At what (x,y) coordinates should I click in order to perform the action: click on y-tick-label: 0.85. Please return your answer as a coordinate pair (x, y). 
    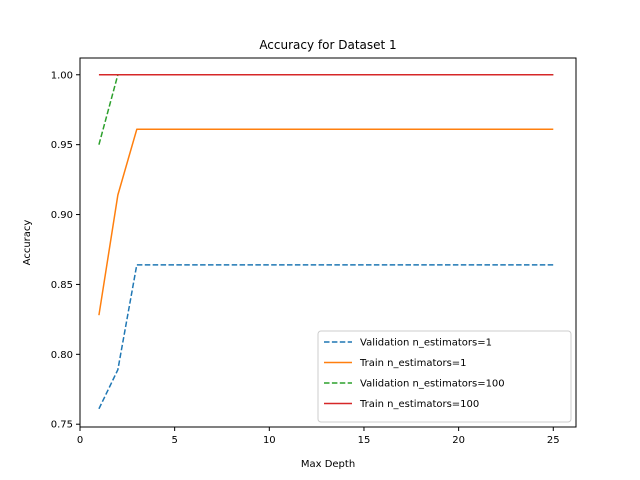
    Looking at the image, I should click on (62, 285).